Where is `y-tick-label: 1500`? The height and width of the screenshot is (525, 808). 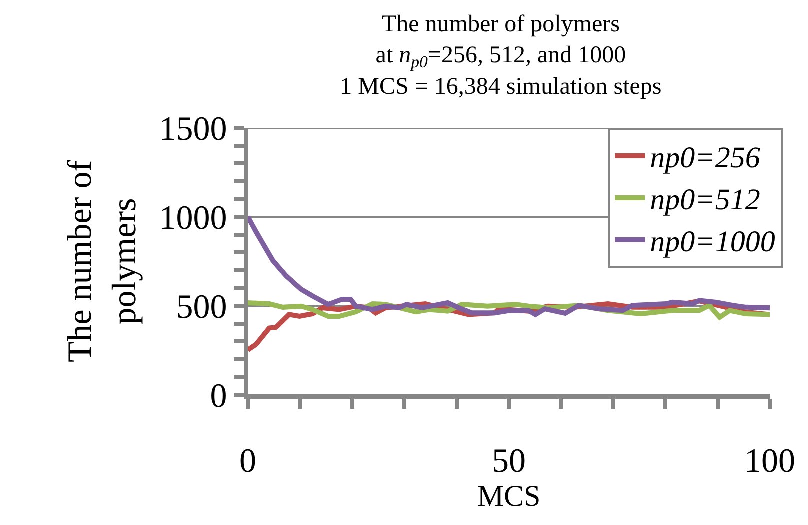
y-tick-label: 1500 is located at coordinates (193, 129).